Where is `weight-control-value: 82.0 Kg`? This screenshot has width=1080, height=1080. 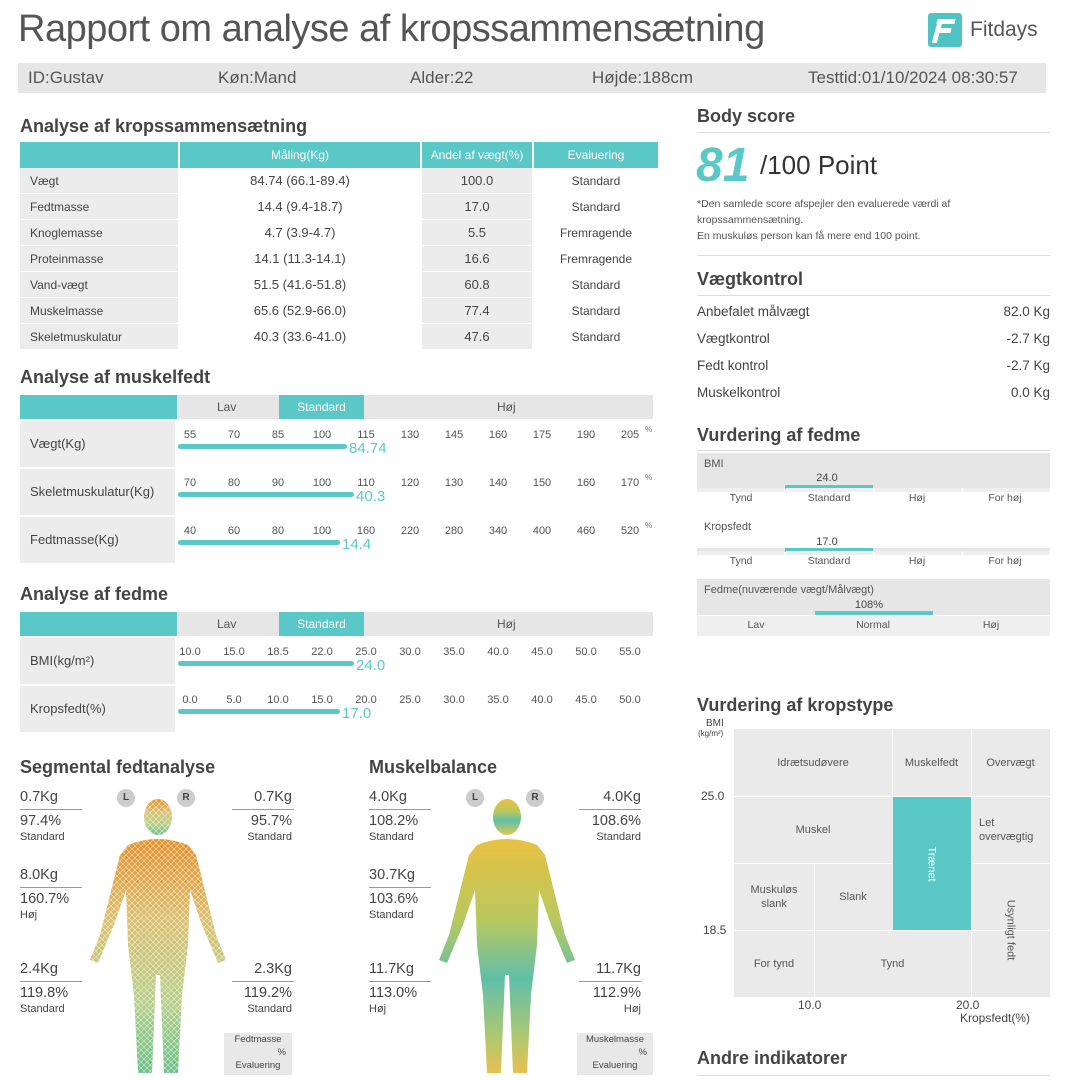
weight-control-value: 82.0 Kg is located at coordinates (1026, 311).